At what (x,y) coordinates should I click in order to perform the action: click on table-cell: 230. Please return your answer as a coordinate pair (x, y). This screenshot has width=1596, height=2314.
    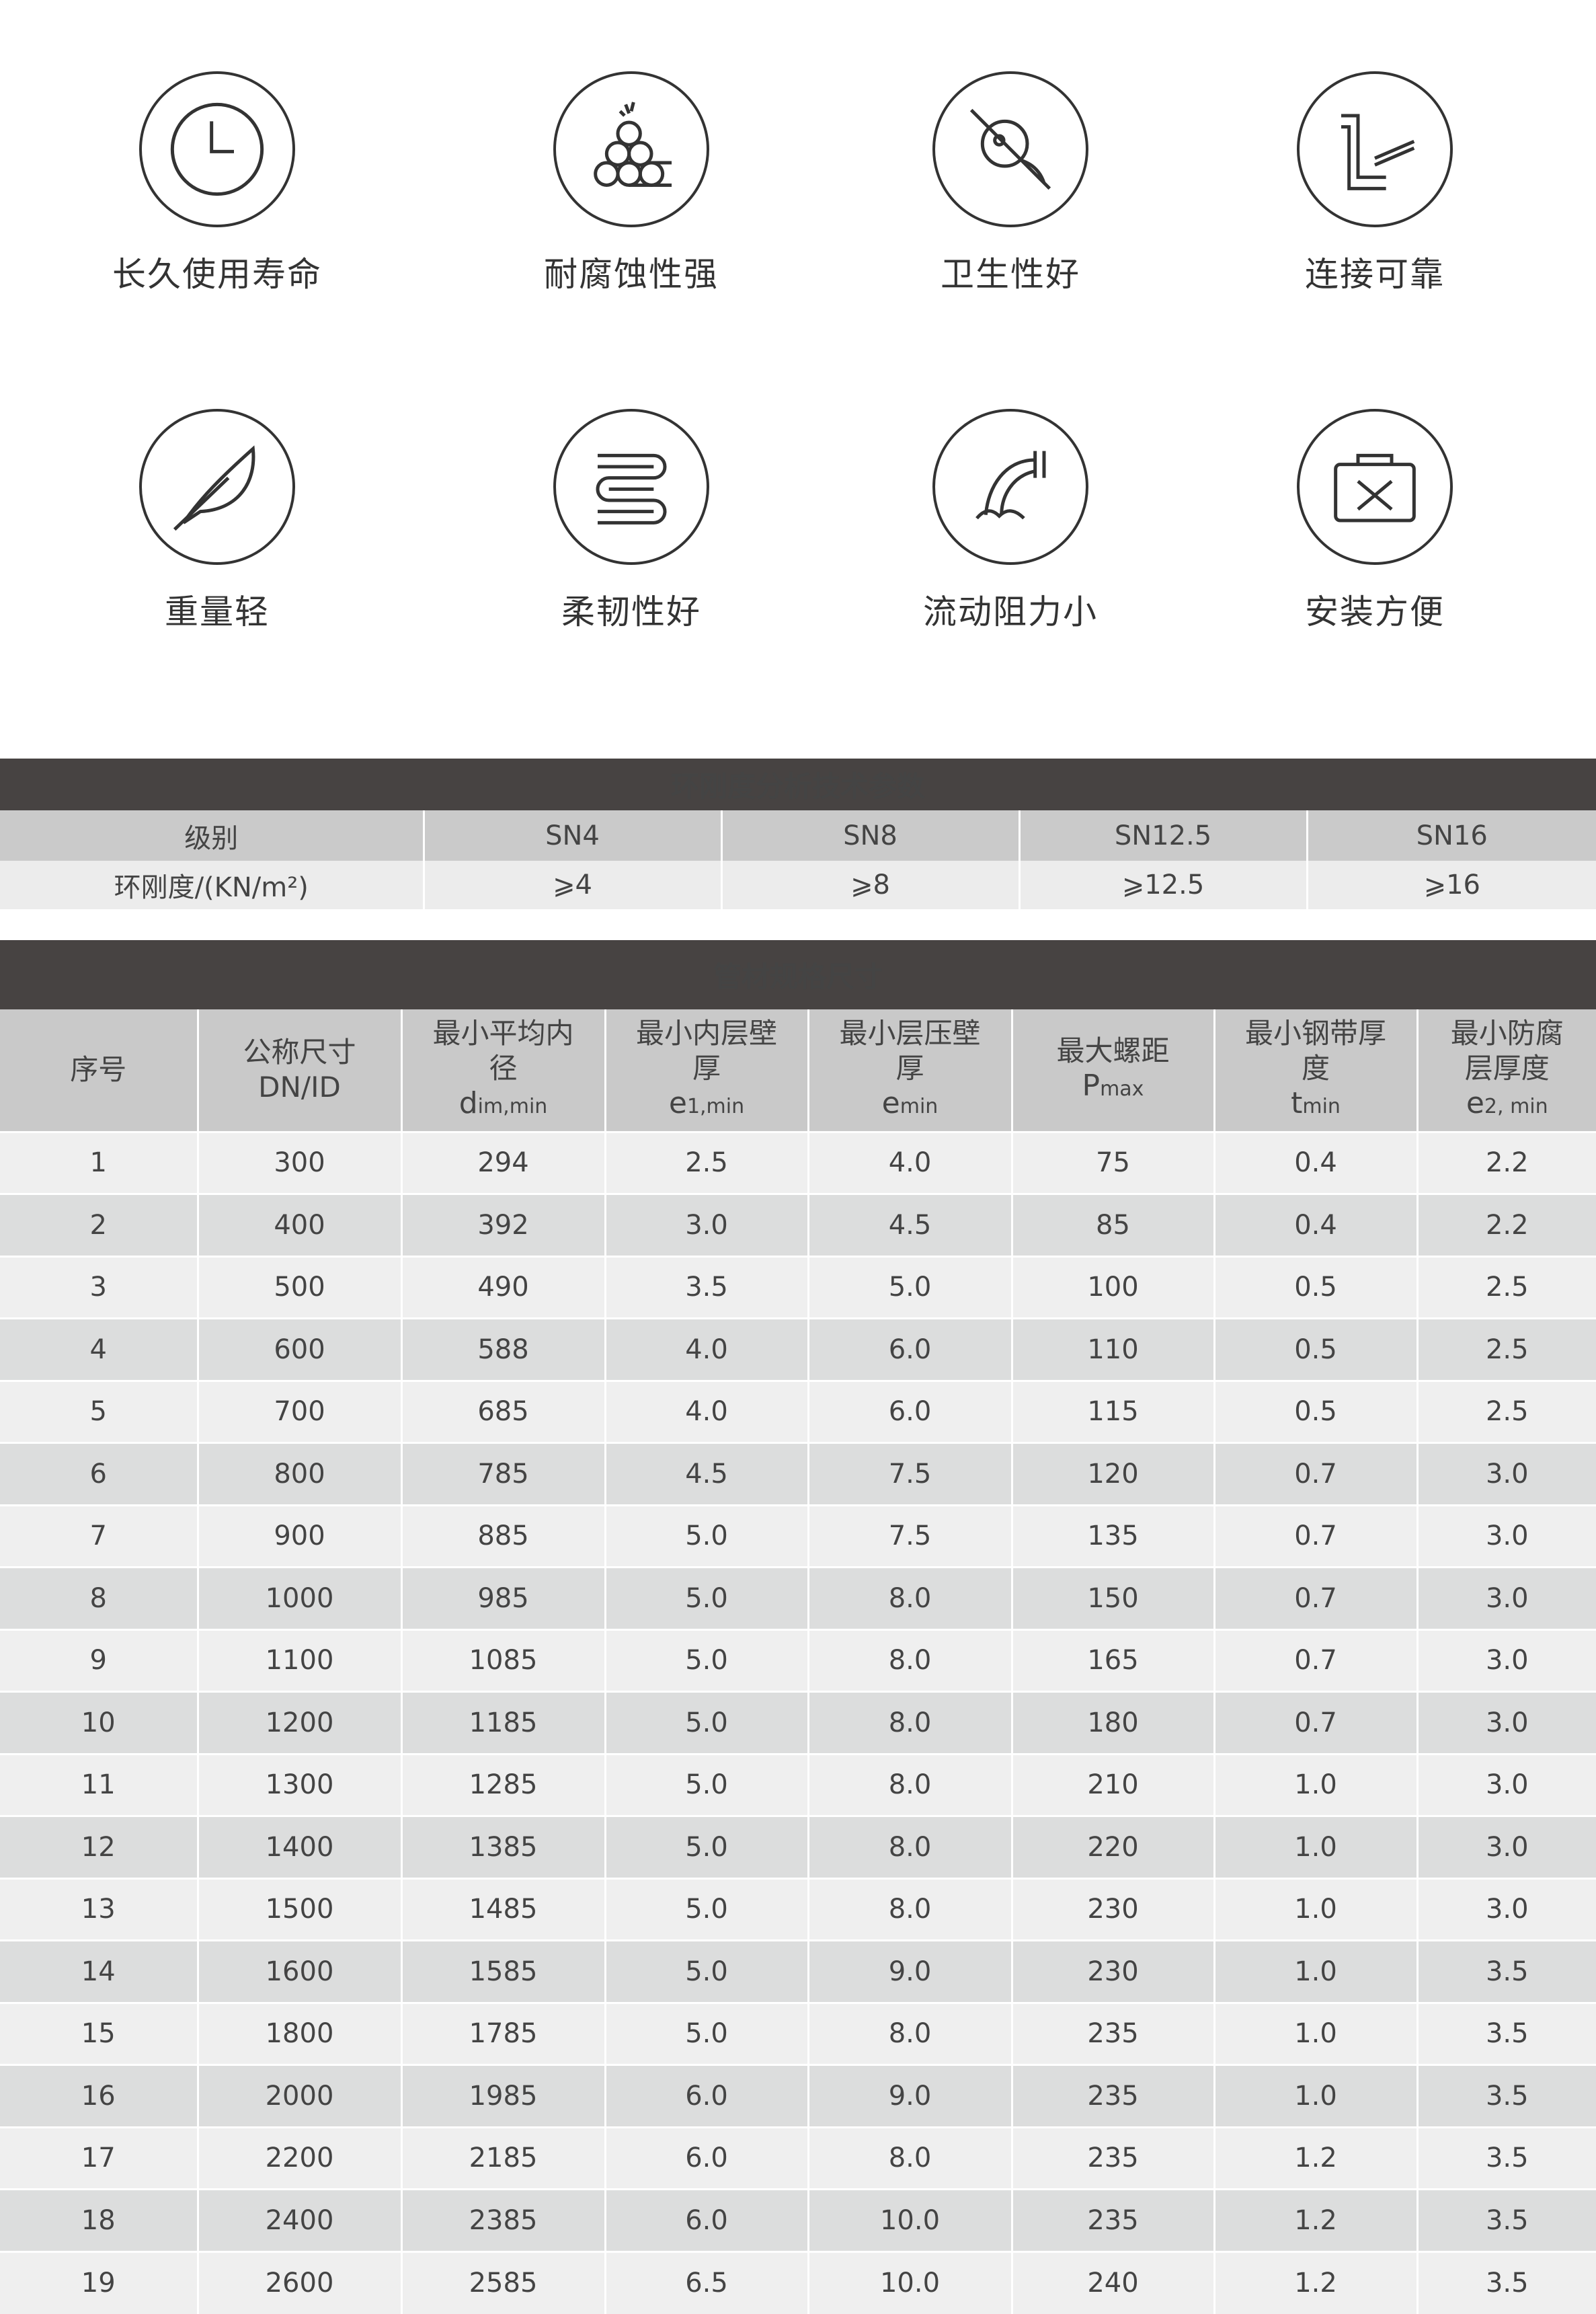
    Looking at the image, I should click on (1112, 1909).